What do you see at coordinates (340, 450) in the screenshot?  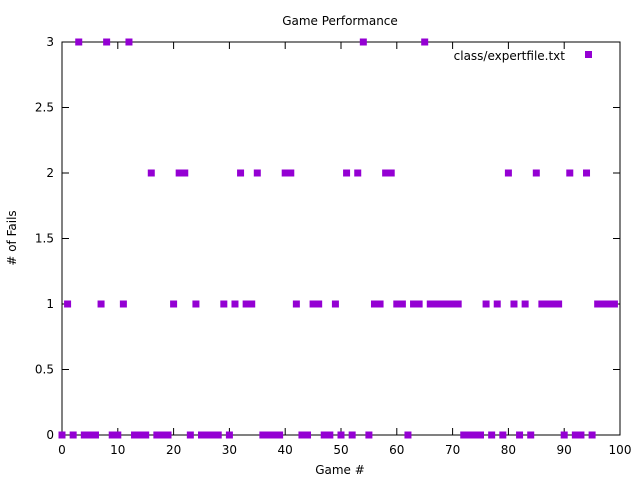 I see `x-tick-label: 50` at bounding box center [340, 450].